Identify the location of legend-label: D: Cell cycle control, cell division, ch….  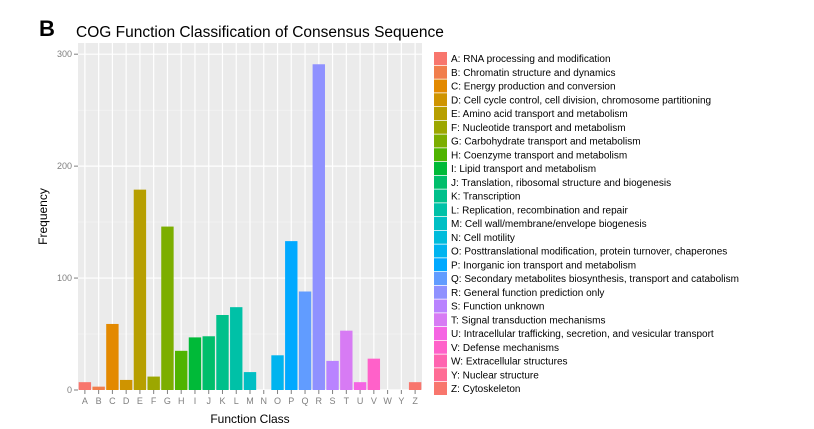
(581, 100).